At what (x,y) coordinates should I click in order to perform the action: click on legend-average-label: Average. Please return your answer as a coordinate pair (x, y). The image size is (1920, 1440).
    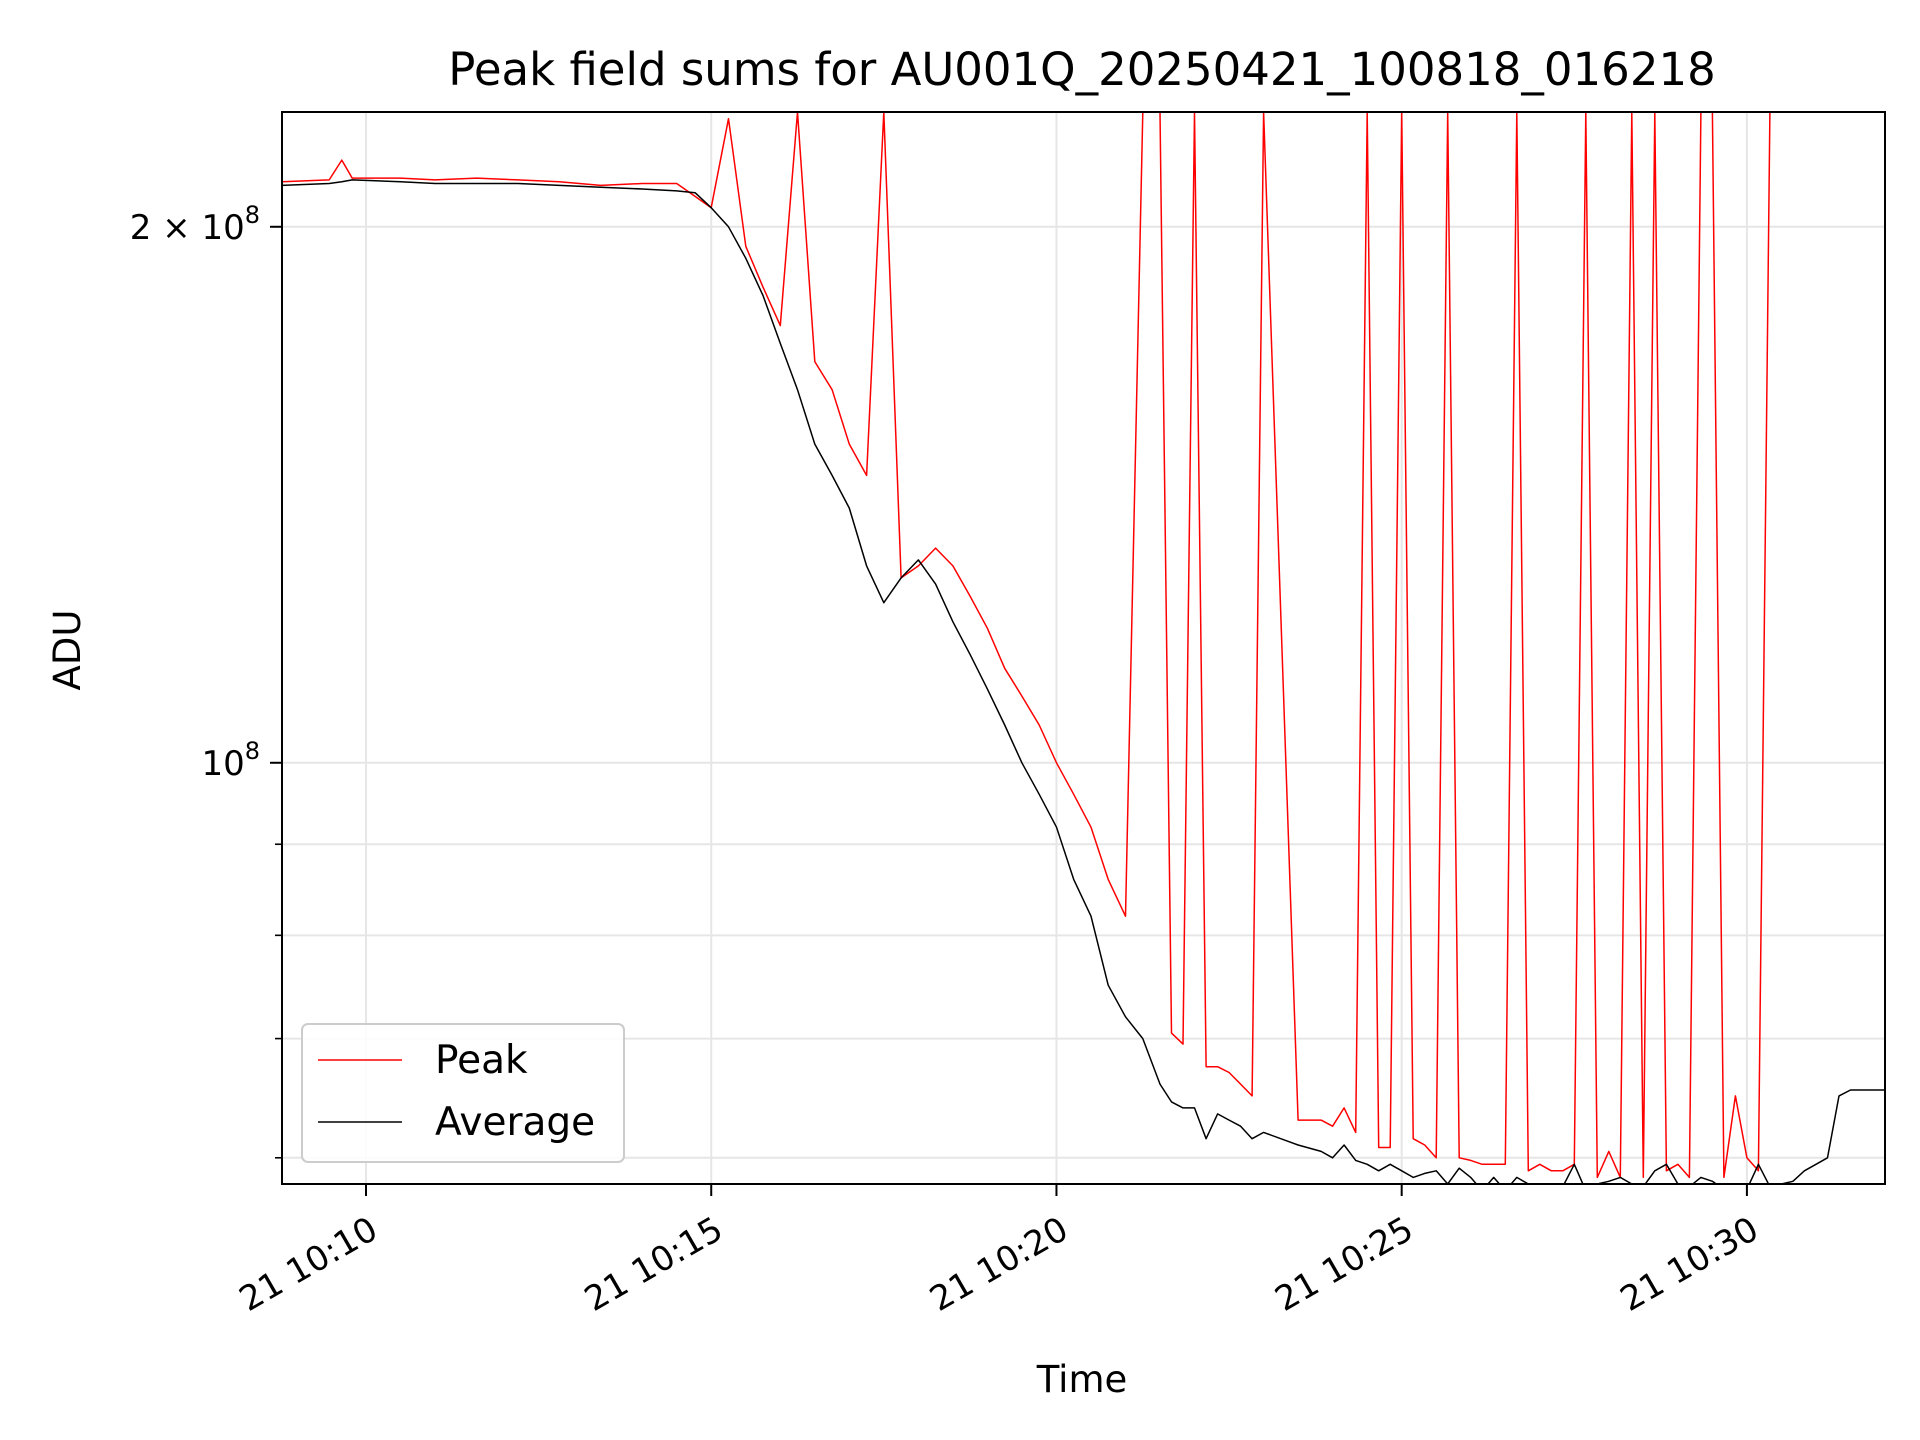
    Looking at the image, I should click on (515, 1122).